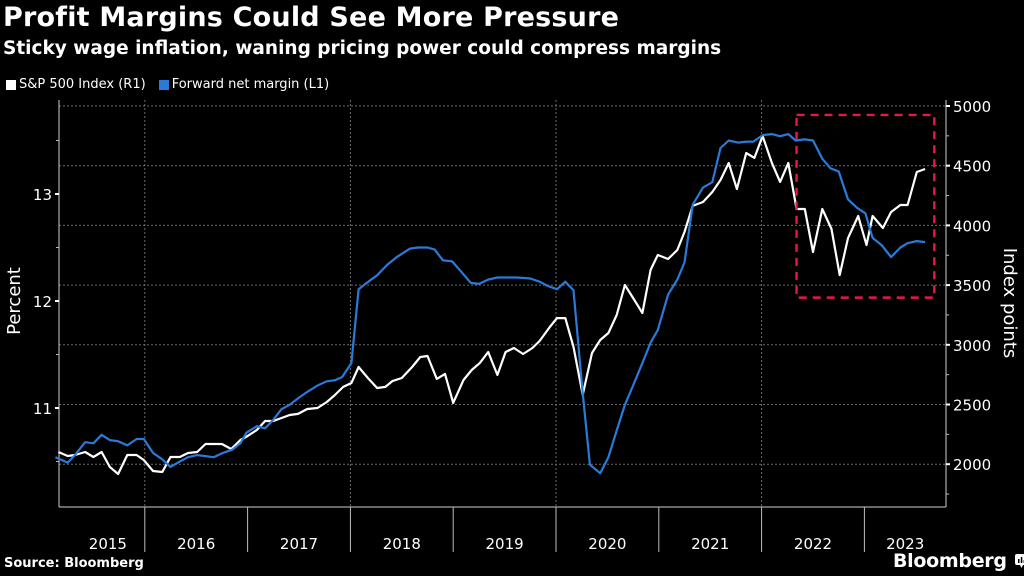  Describe the element at coordinates (950, 561) in the screenshot. I see `brand-text: Bloomberg` at that location.